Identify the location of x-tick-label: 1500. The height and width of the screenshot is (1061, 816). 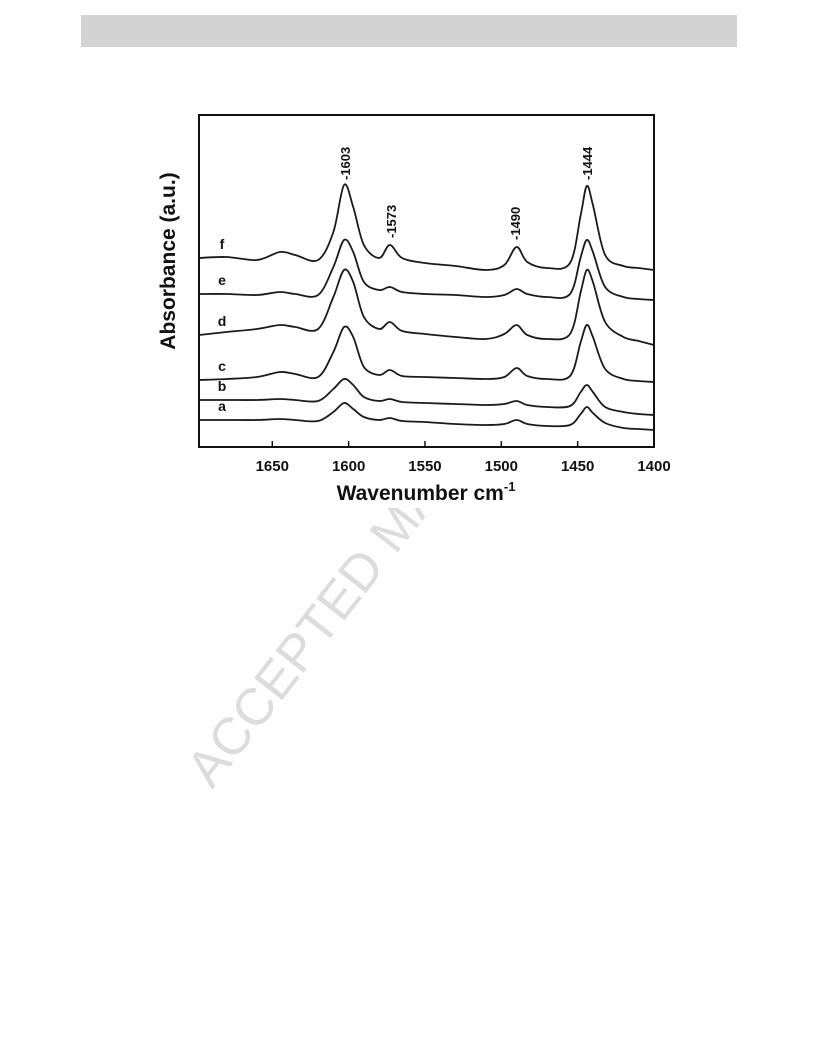
(501, 466).